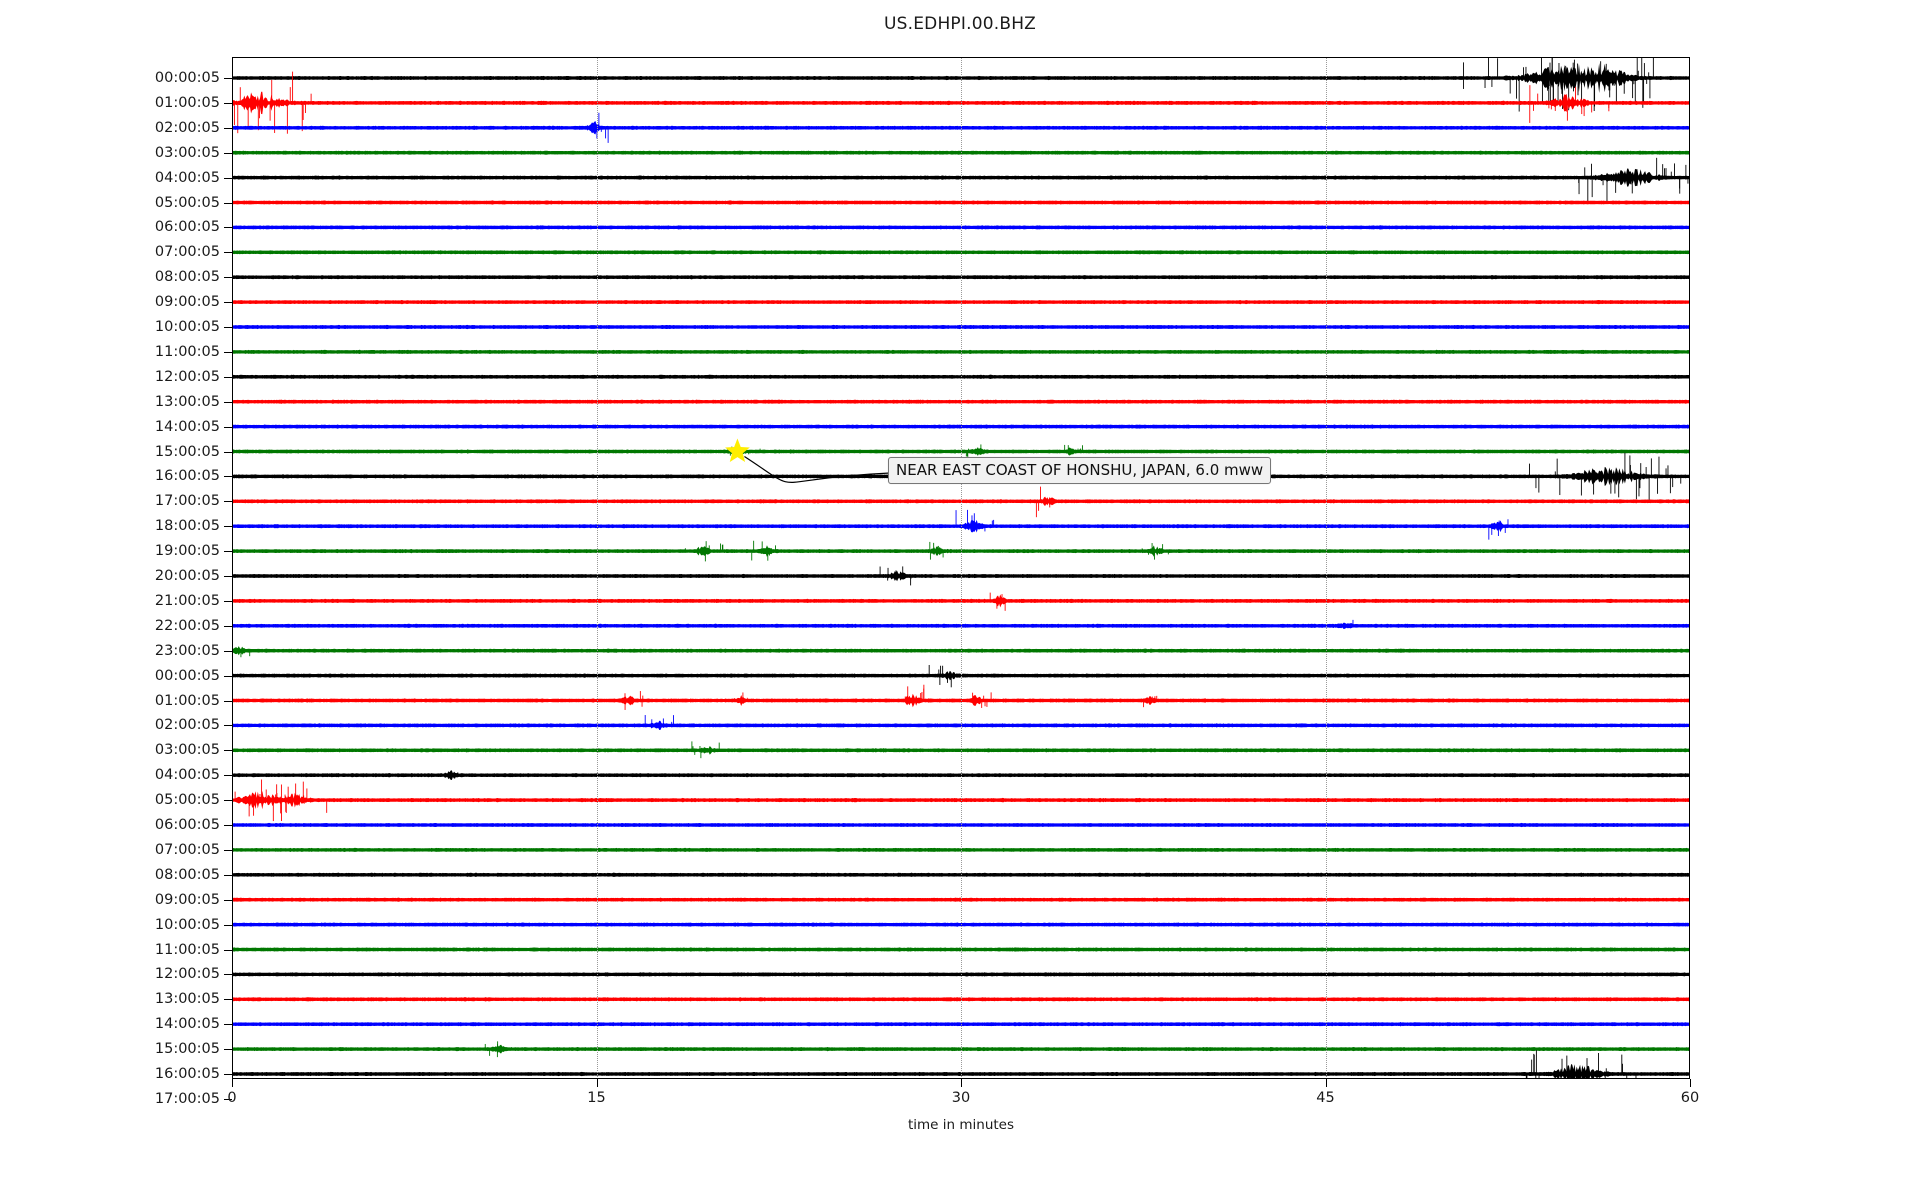 The height and width of the screenshot is (1200, 1920). I want to click on y-tick-label: 22:00:05, so click(187, 625).